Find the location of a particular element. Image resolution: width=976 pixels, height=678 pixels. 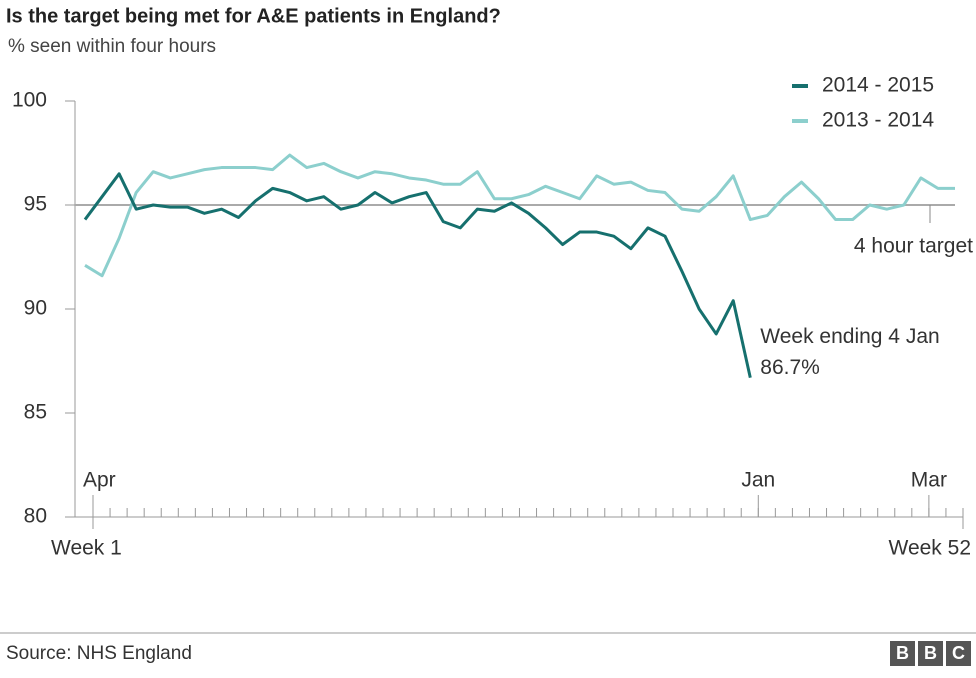

chart-subtitle: % seen within four hours is located at coordinates (112, 46).